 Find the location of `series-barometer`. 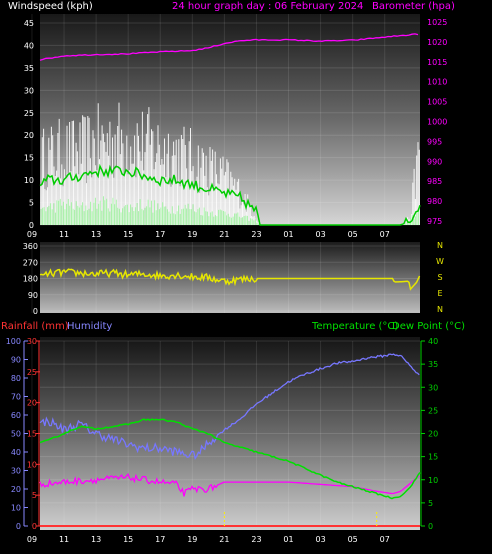

series-barometer is located at coordinates (229, 47).